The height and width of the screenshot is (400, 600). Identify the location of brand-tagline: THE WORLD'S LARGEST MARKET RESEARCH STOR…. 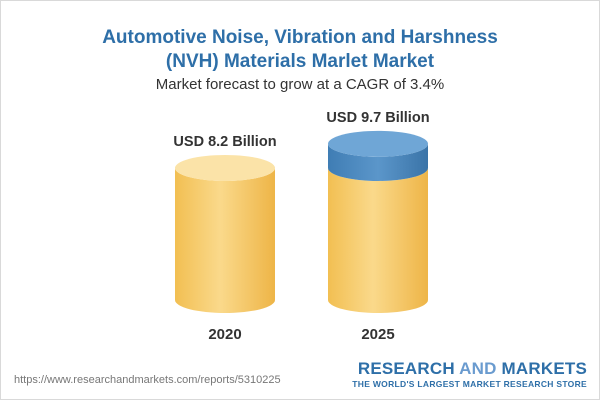
(469, 384).